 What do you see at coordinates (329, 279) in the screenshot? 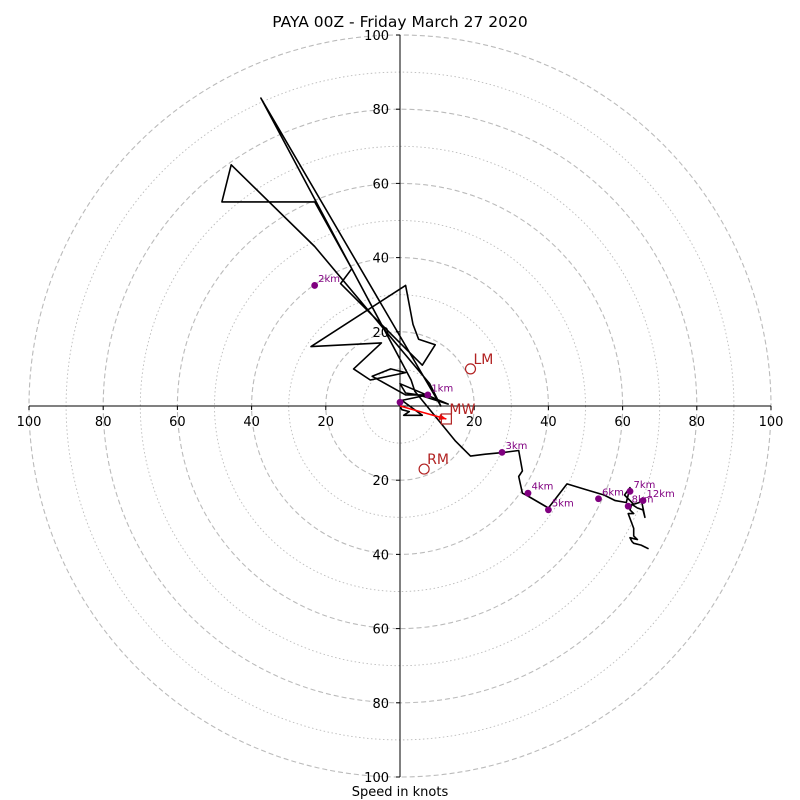
I see `height-marker-label: 2km` at bounding box center [329, 279].